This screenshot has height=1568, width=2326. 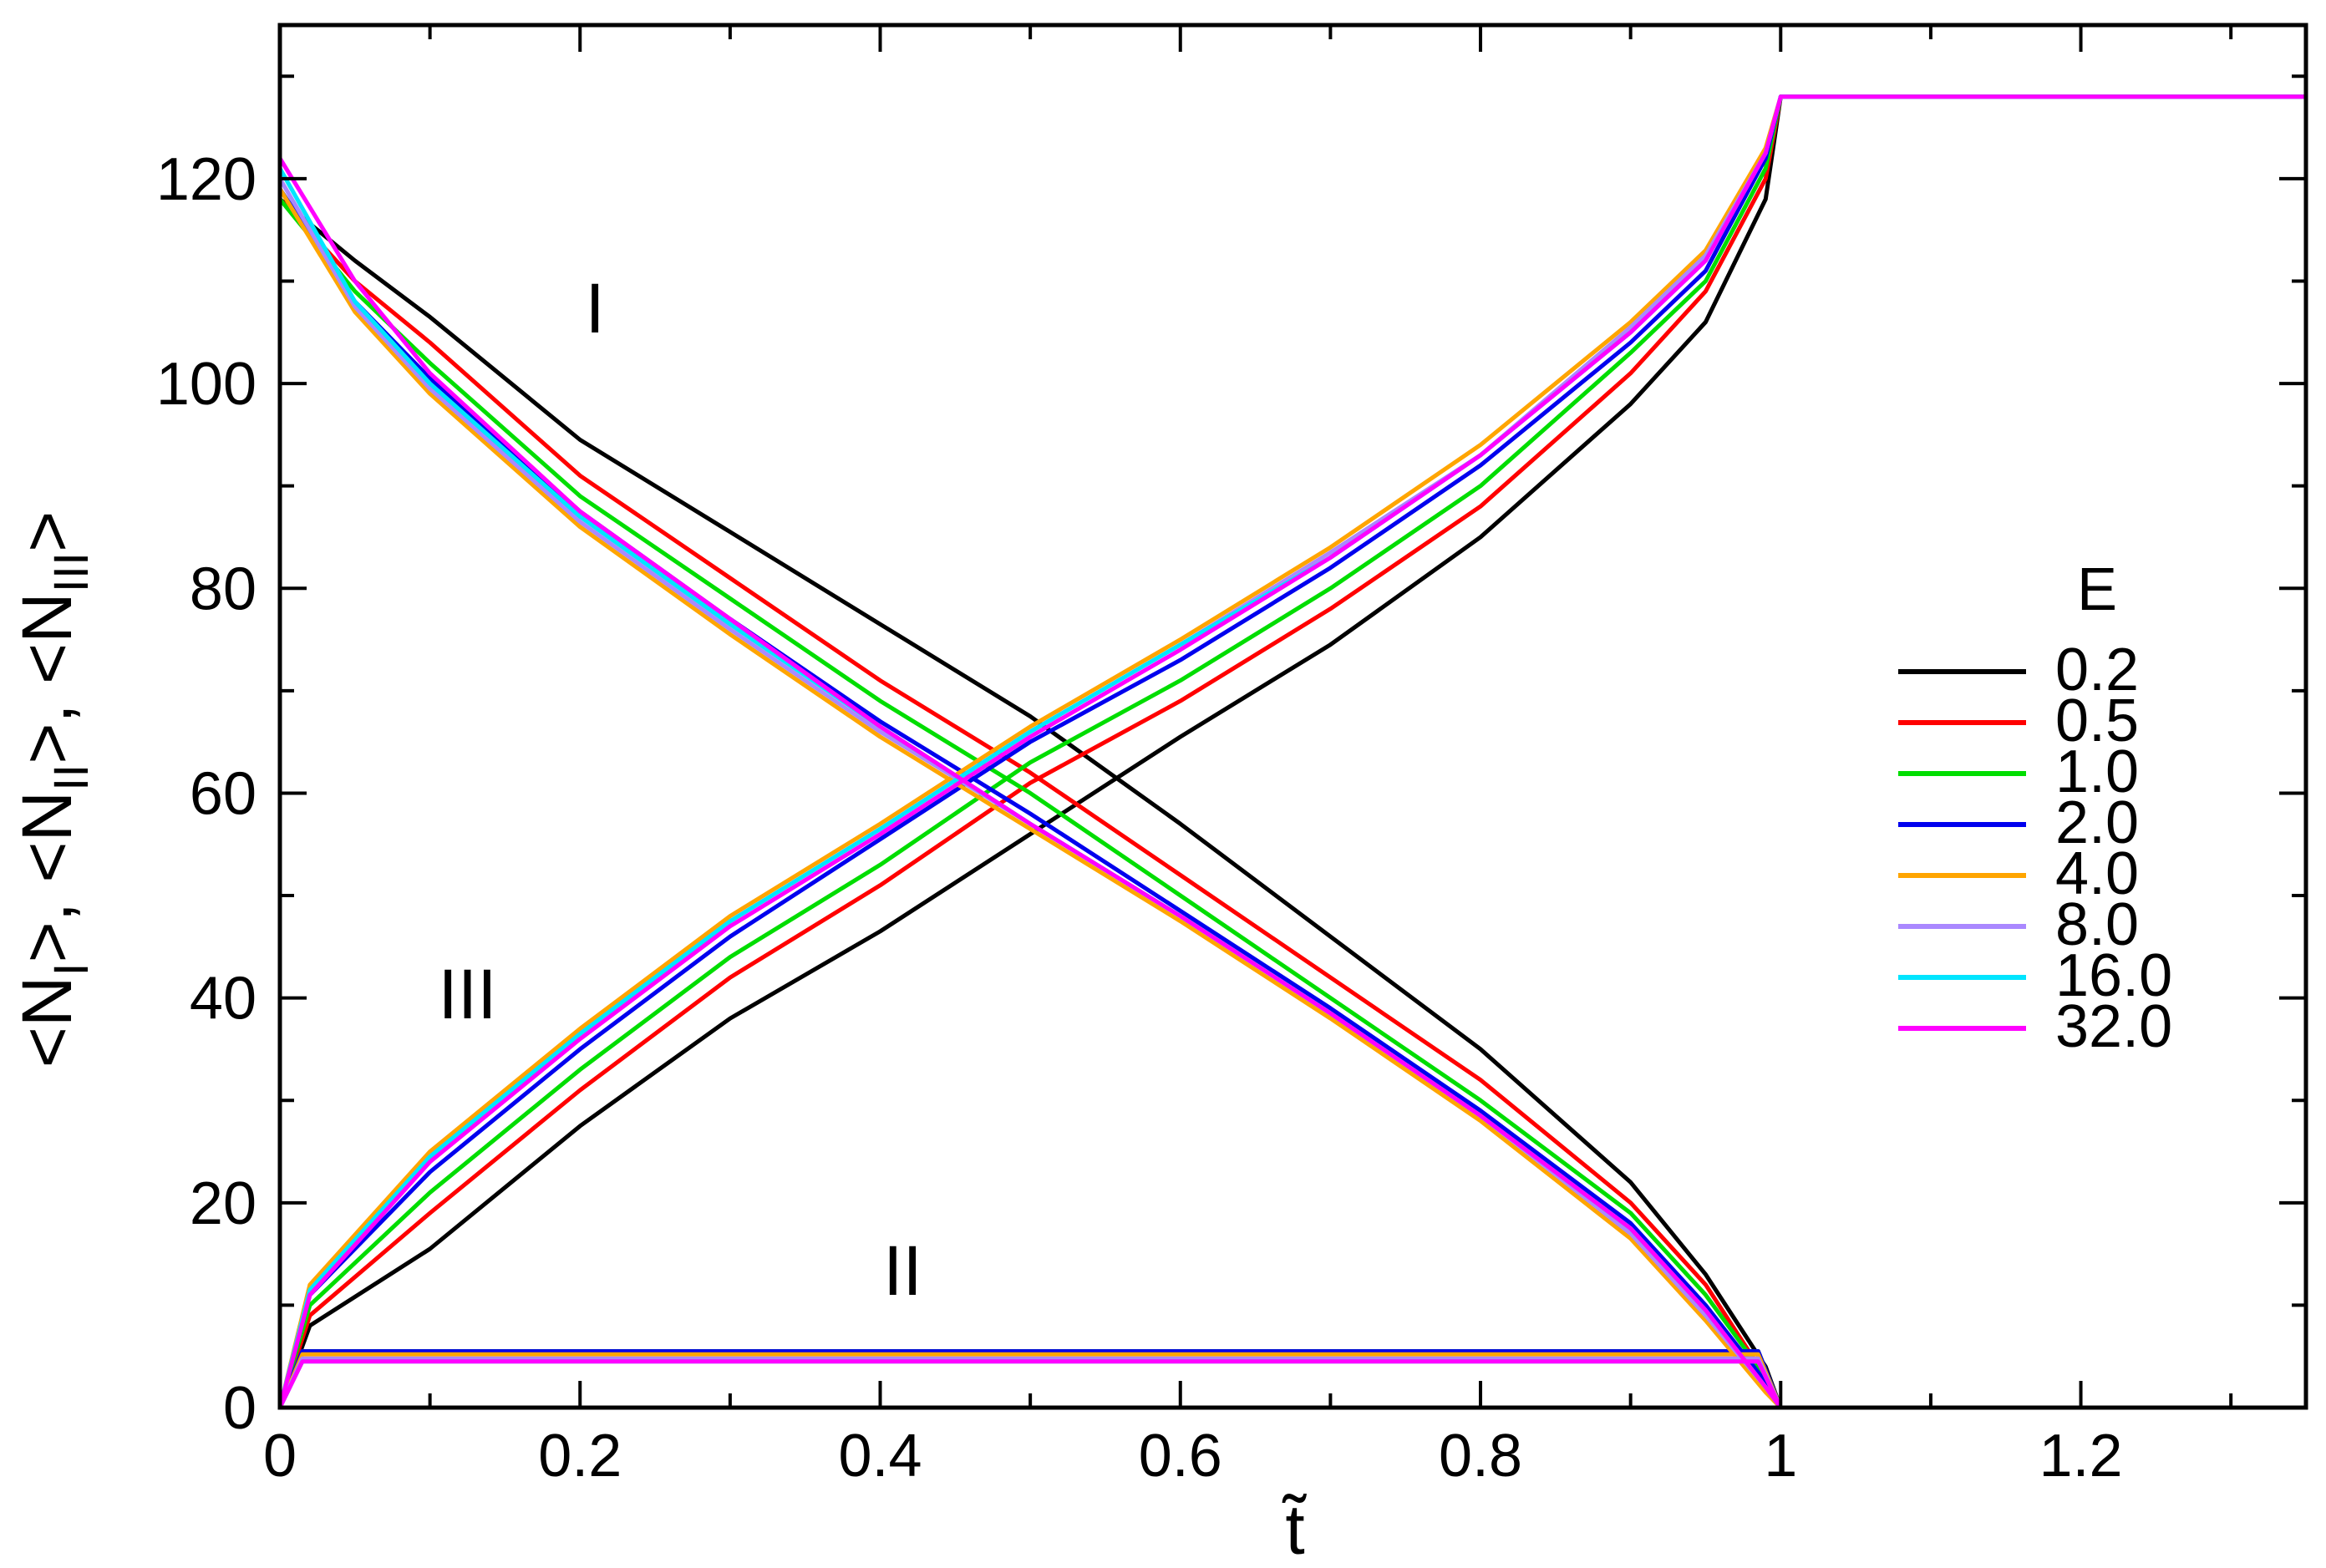 I want to click on y-axis-title-part: >, so click(x=47, y=532).